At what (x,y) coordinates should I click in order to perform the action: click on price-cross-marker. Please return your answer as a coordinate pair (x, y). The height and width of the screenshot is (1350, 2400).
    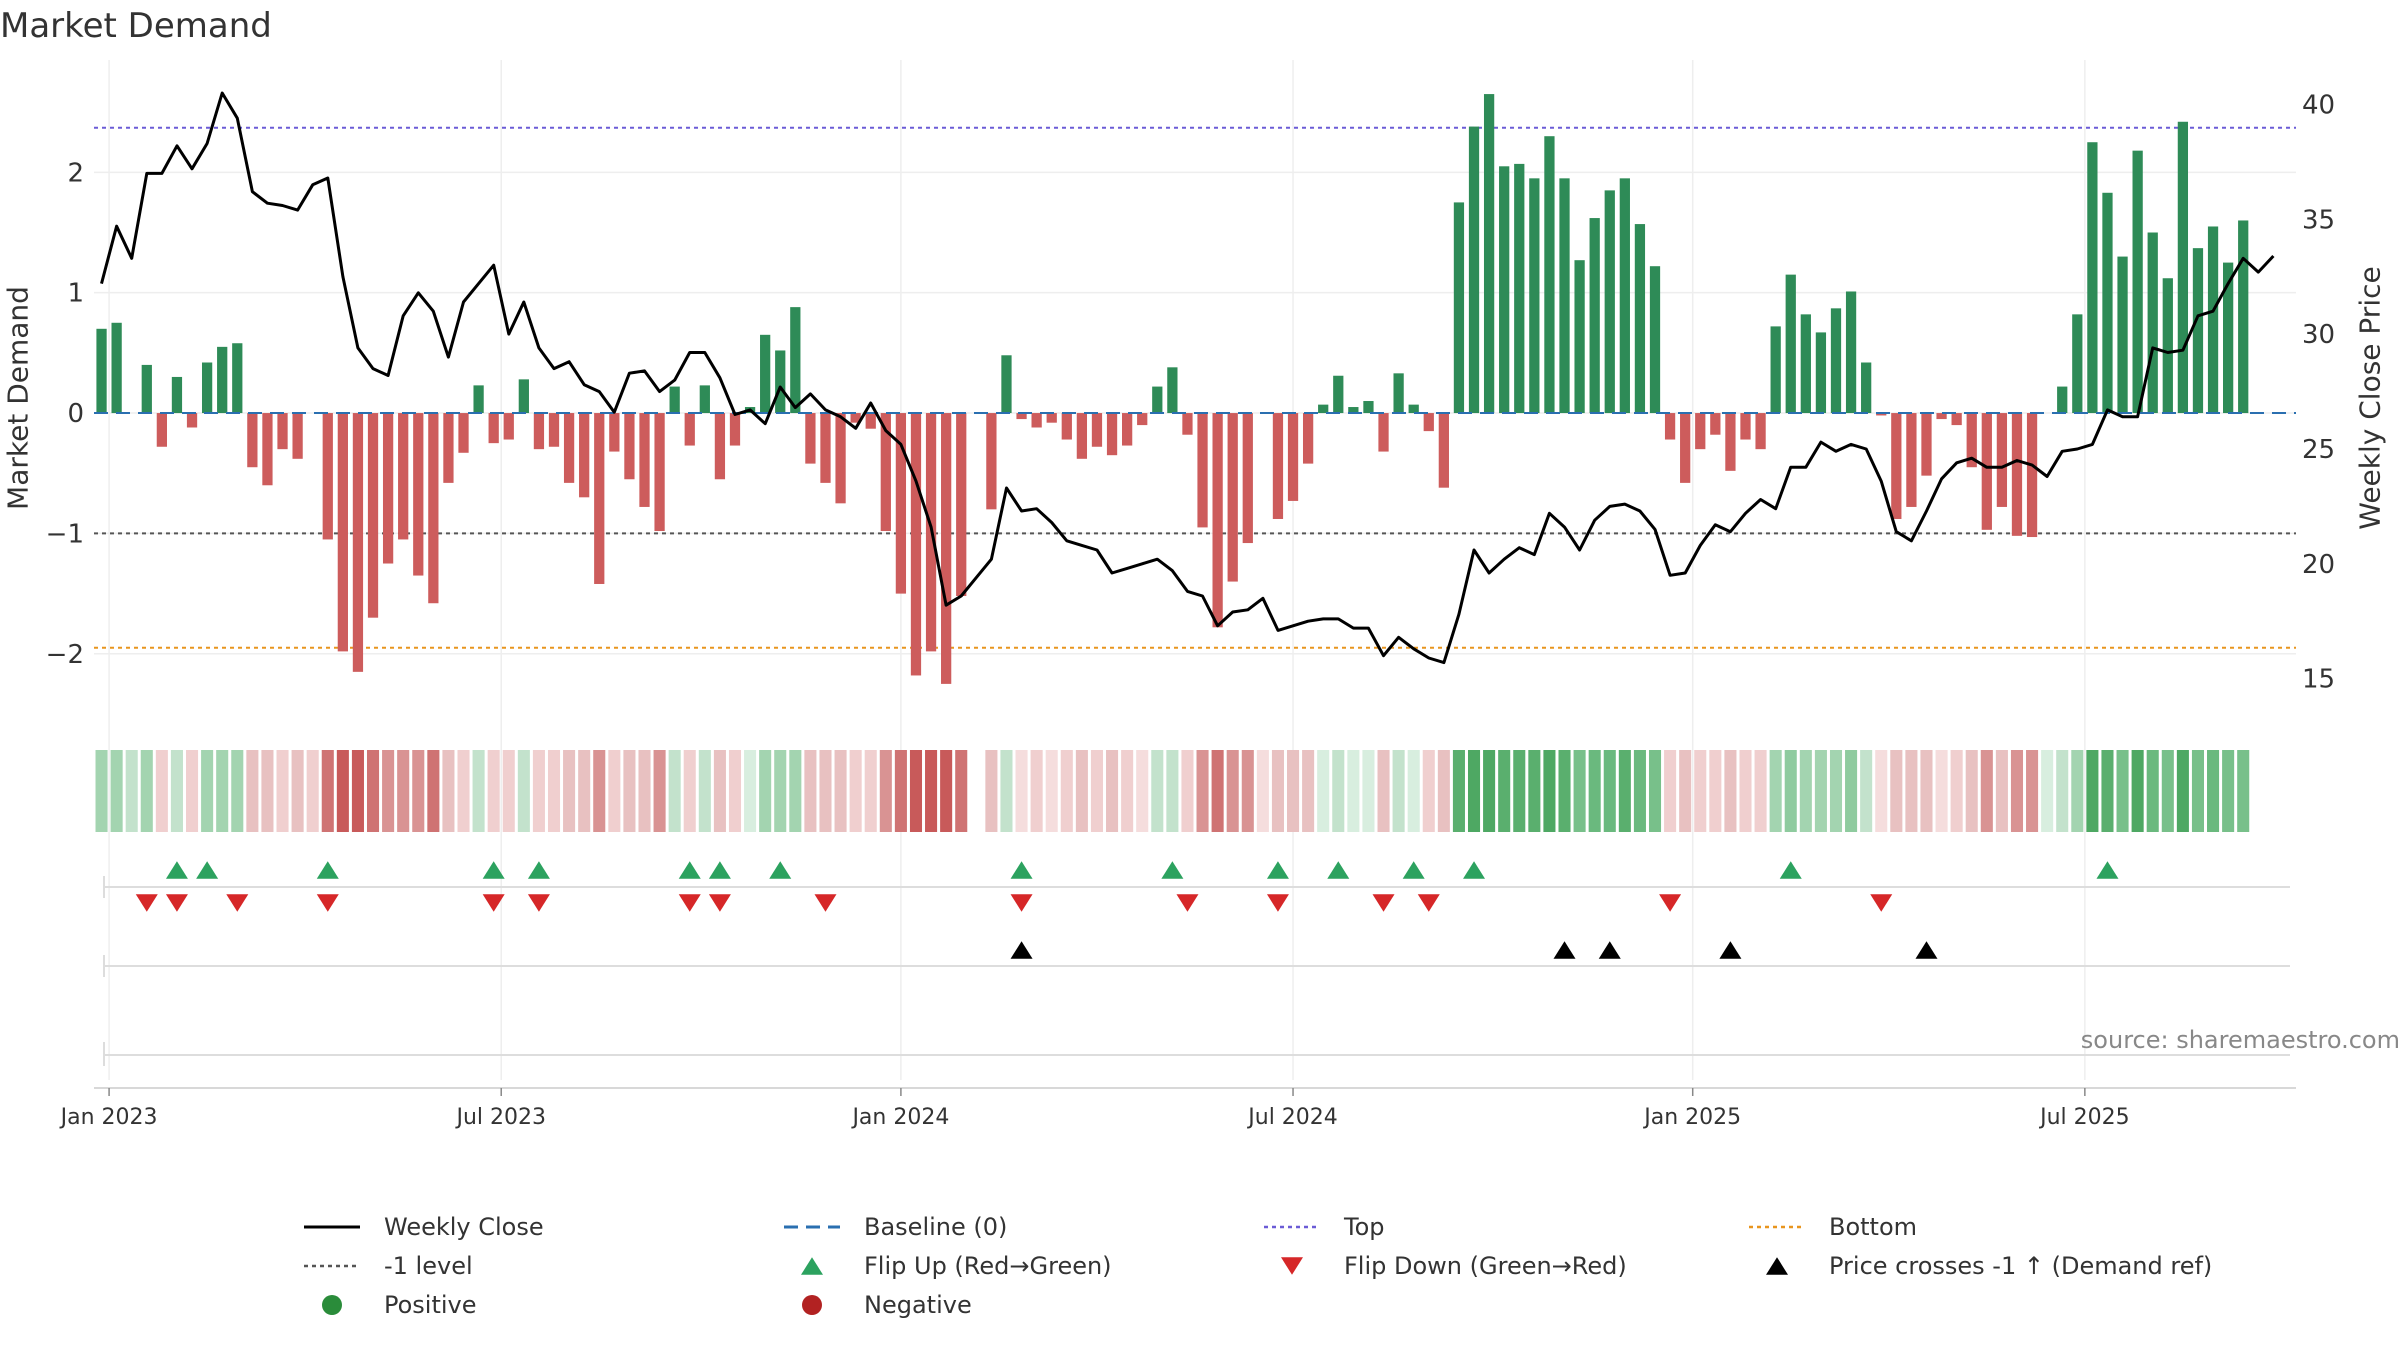
    Looking at the image, I should click on (1021, 950).